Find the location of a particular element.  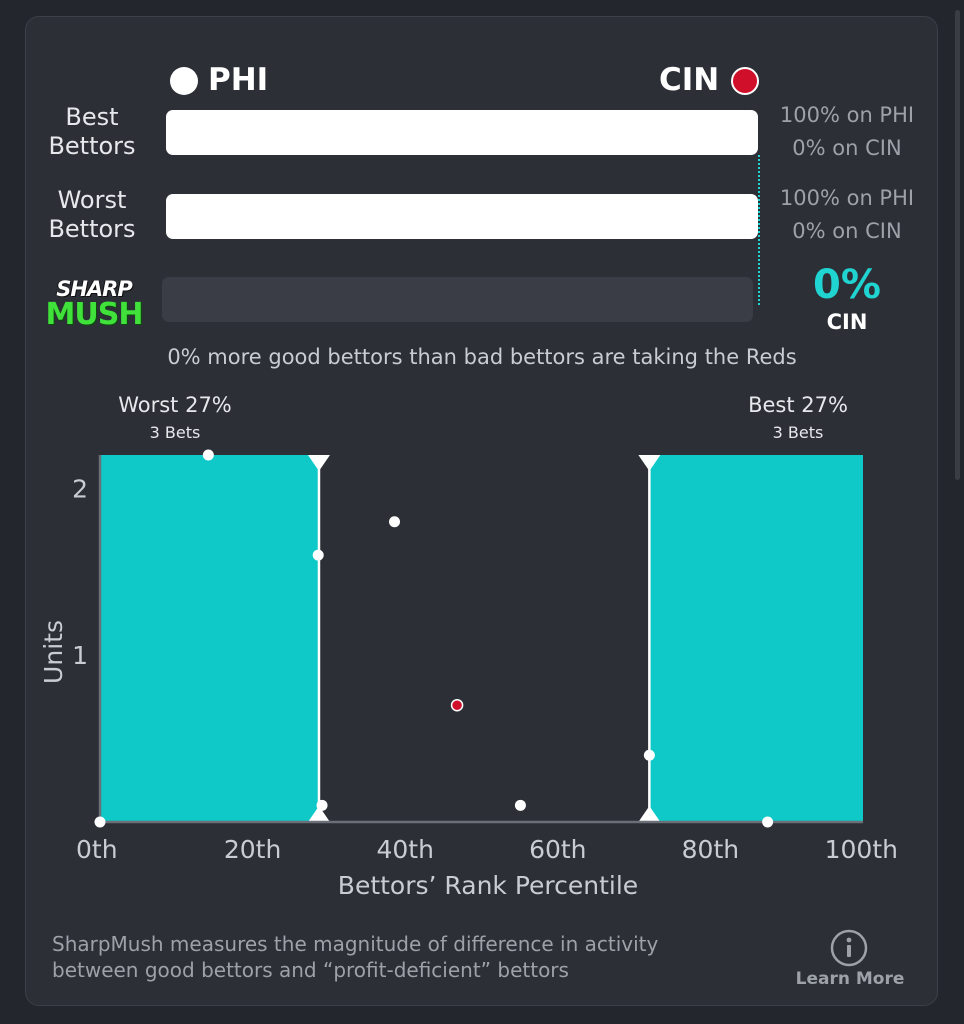

x-tick-label: 40th is located at coordinates (404, 849).